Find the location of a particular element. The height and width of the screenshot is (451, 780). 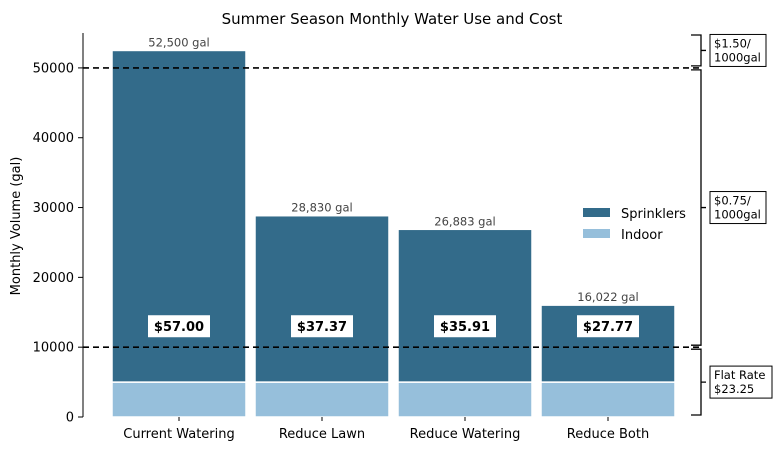

cost-label: $57.00 is located at coordinates (179, 327).